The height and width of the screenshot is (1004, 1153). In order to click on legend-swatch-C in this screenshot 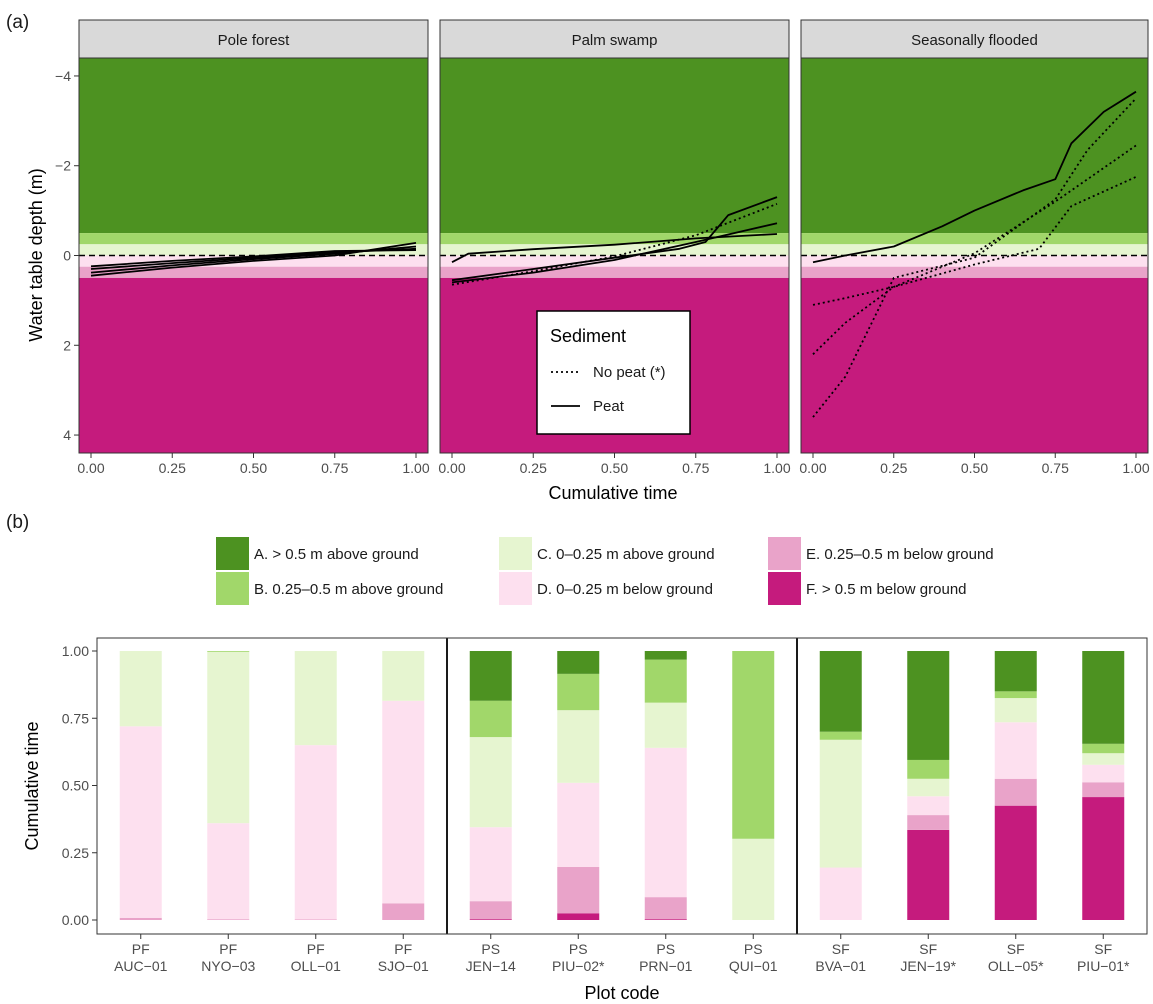, I will do `click(515, 553)`.